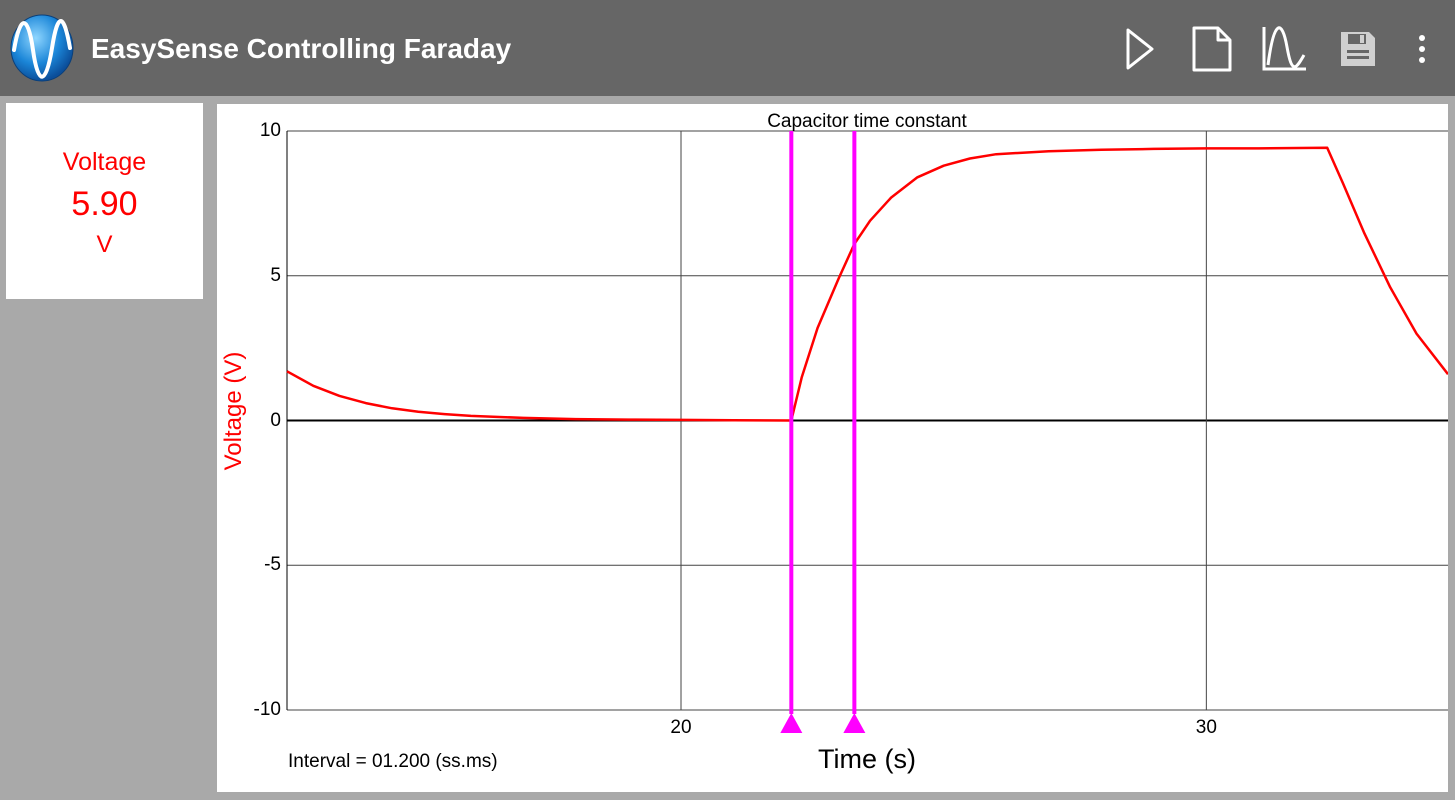  What do you see at coordinates (275, 275) in the screenshot?
I see `y-tick-label: 5` at bounding box center [275, 275].